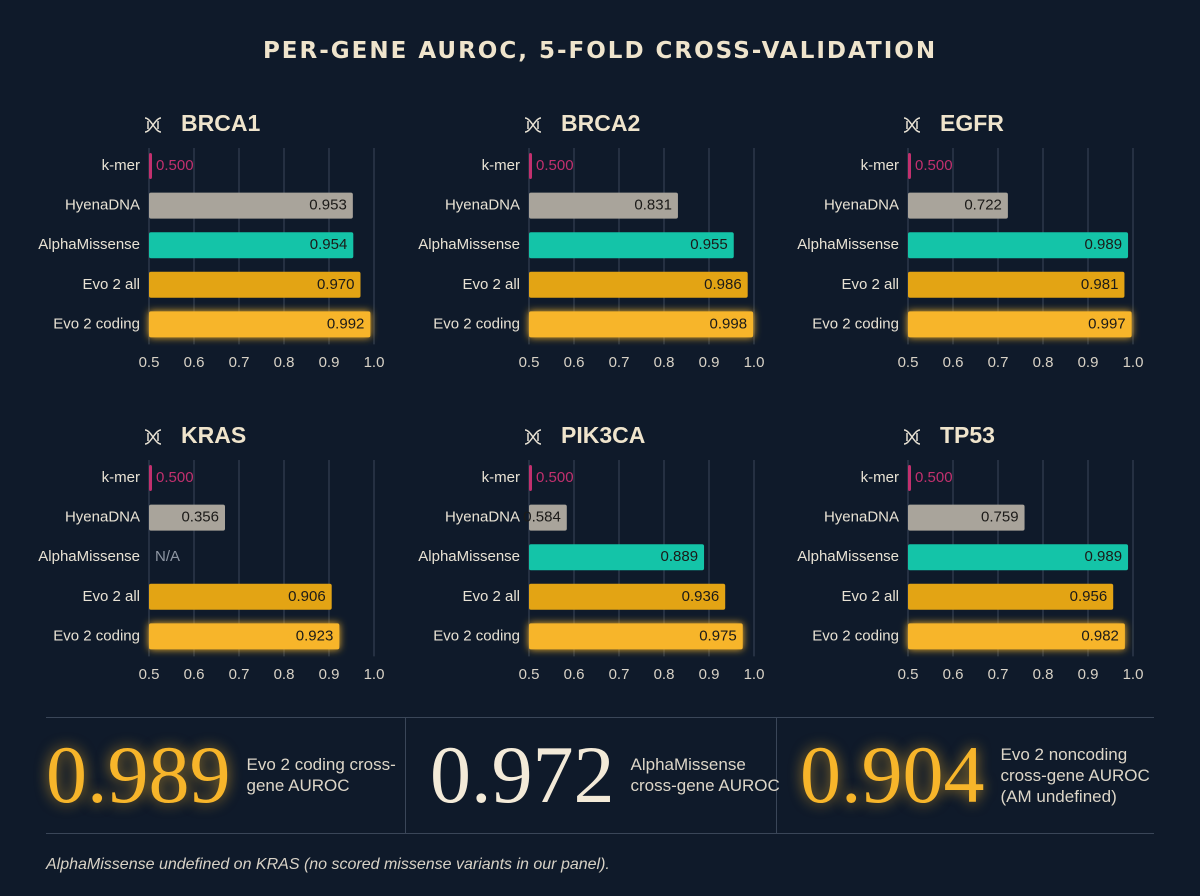 The height and width of the screenshot is (896, 1200). What do you see at coordinates (723, 284) in the screenshot?
I see `value-label: 0.986` at bounding box center [723, 284].